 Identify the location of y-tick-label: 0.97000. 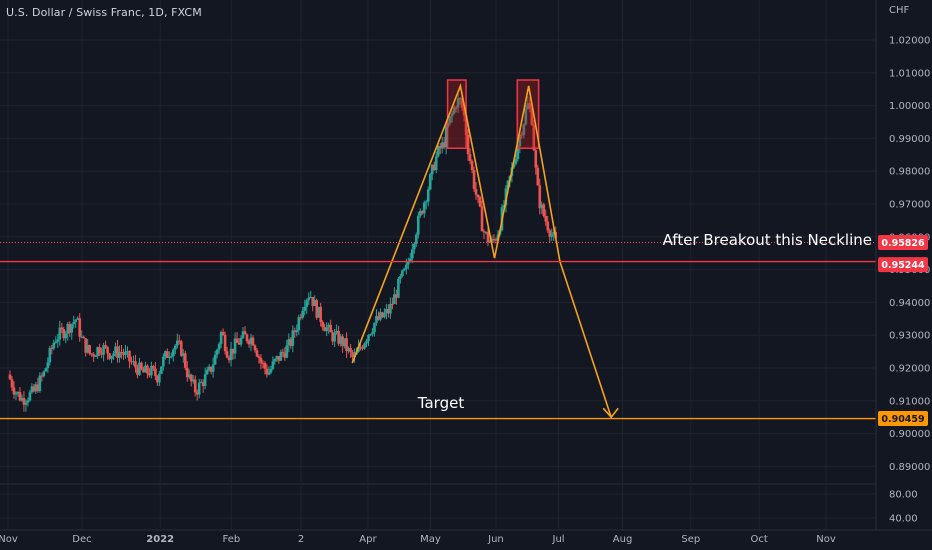
(909, 205).